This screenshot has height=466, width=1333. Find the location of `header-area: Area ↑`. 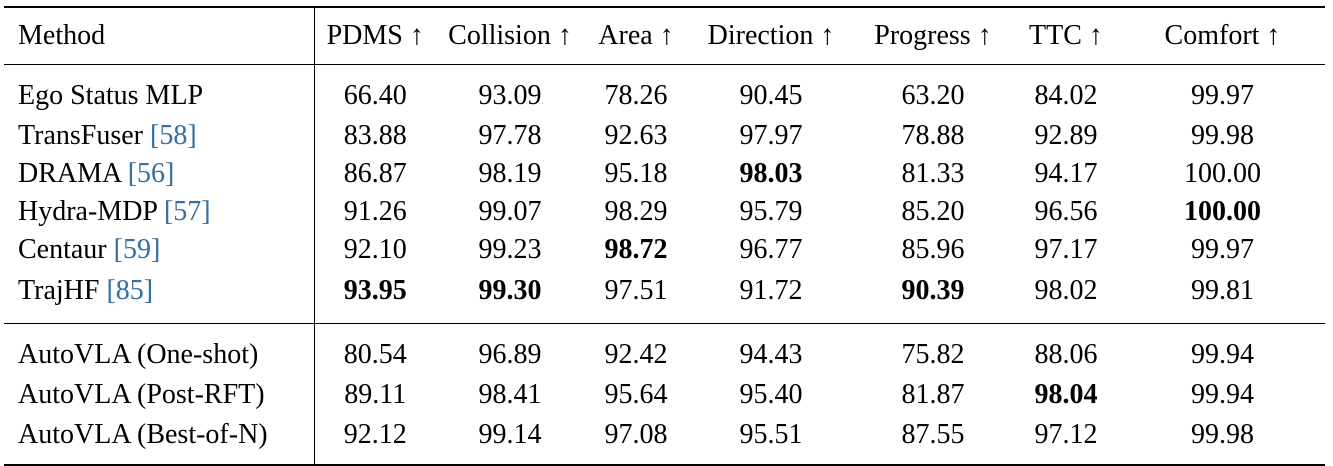

header-area: Area ↑ is located at coordinates (636, 35).